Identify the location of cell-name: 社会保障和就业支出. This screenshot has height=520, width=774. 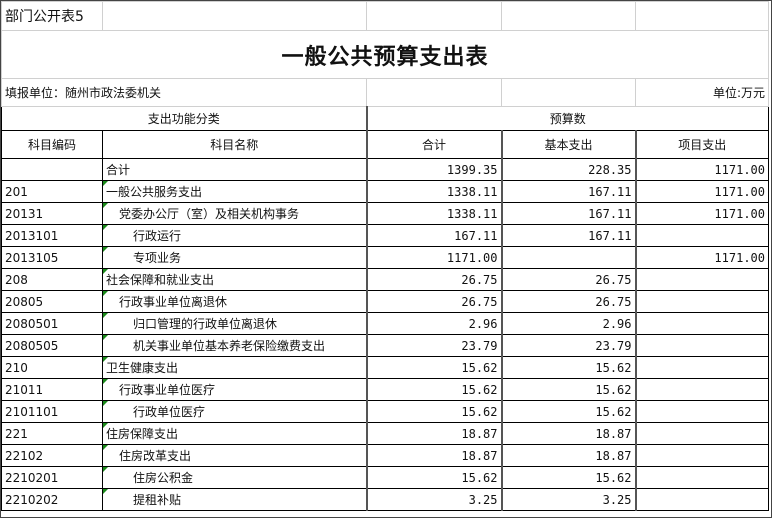
(234, 279).